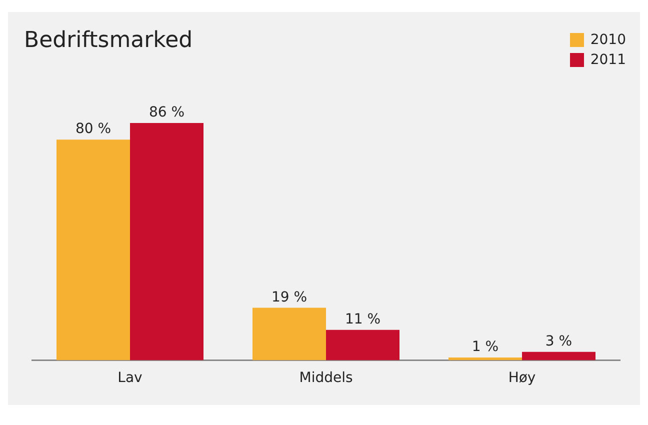 The width and height of the screenshot is (648, 425). I want to click on data-label: 86 %, so click(166, 112).